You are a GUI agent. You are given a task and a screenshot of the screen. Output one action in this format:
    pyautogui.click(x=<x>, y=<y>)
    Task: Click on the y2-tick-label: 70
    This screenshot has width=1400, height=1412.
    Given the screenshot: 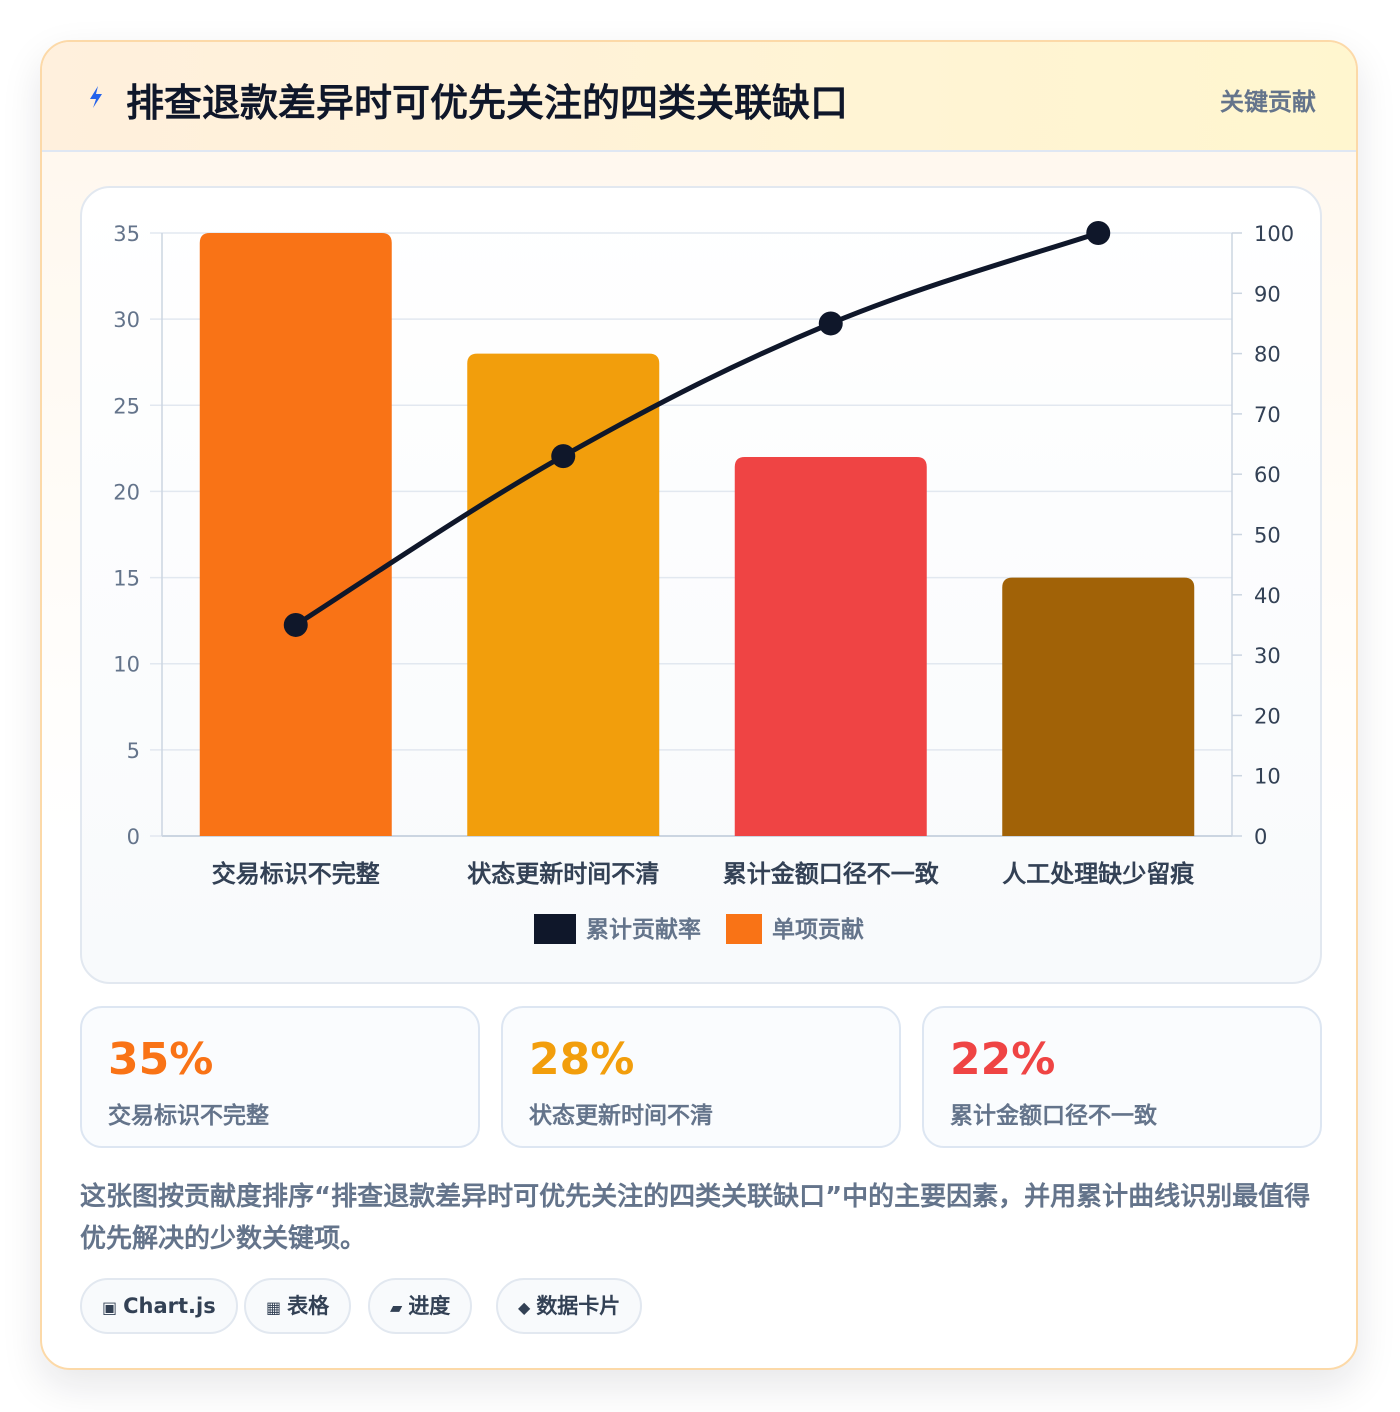 What is the action you would take?
    pyautogui.click(x=1267, y=415)
    